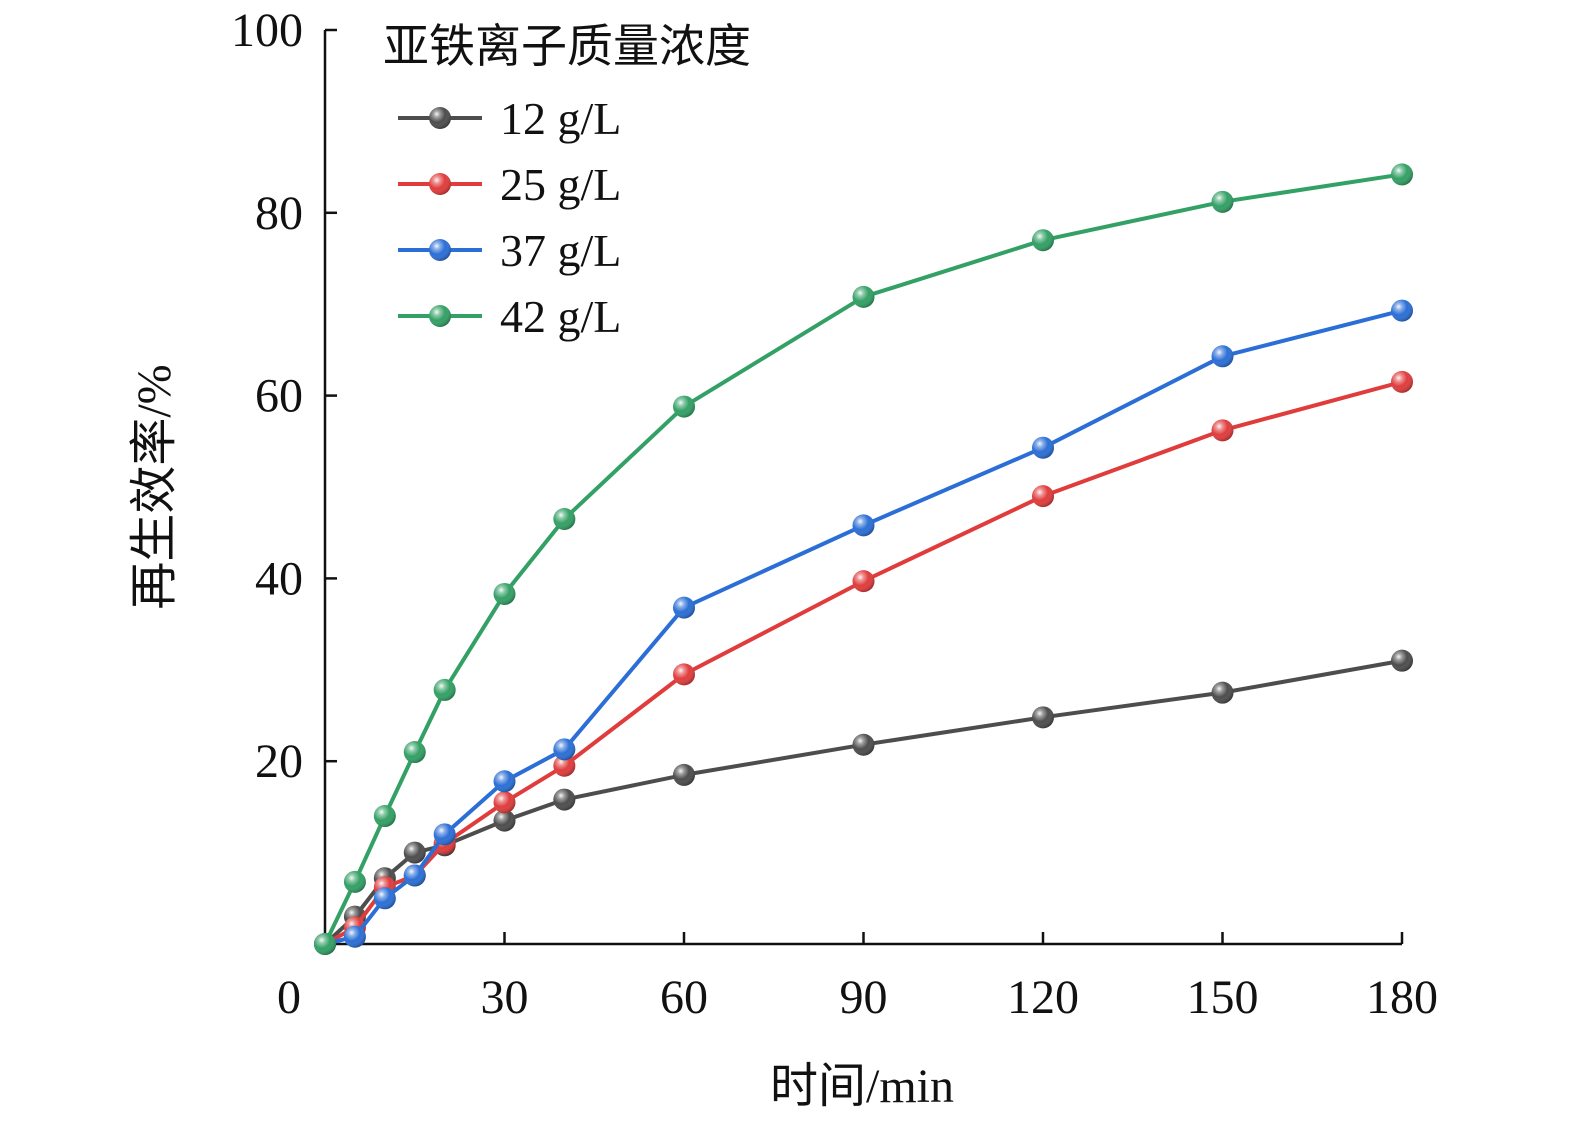  Describe the element at coordinates (567, 46) in the screenshot. I see `legend-title: 亚铁离子质量浓度` at that location.